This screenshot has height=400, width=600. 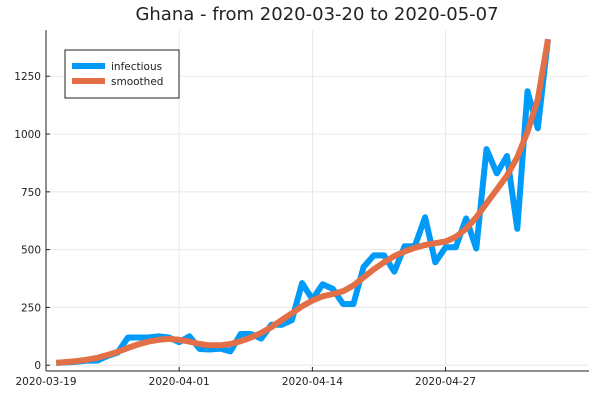 What do you see at coordinates (136, 67) in the screenshot?
I see `legend-label-infectious: infectious` at bounding box center [136, 67].